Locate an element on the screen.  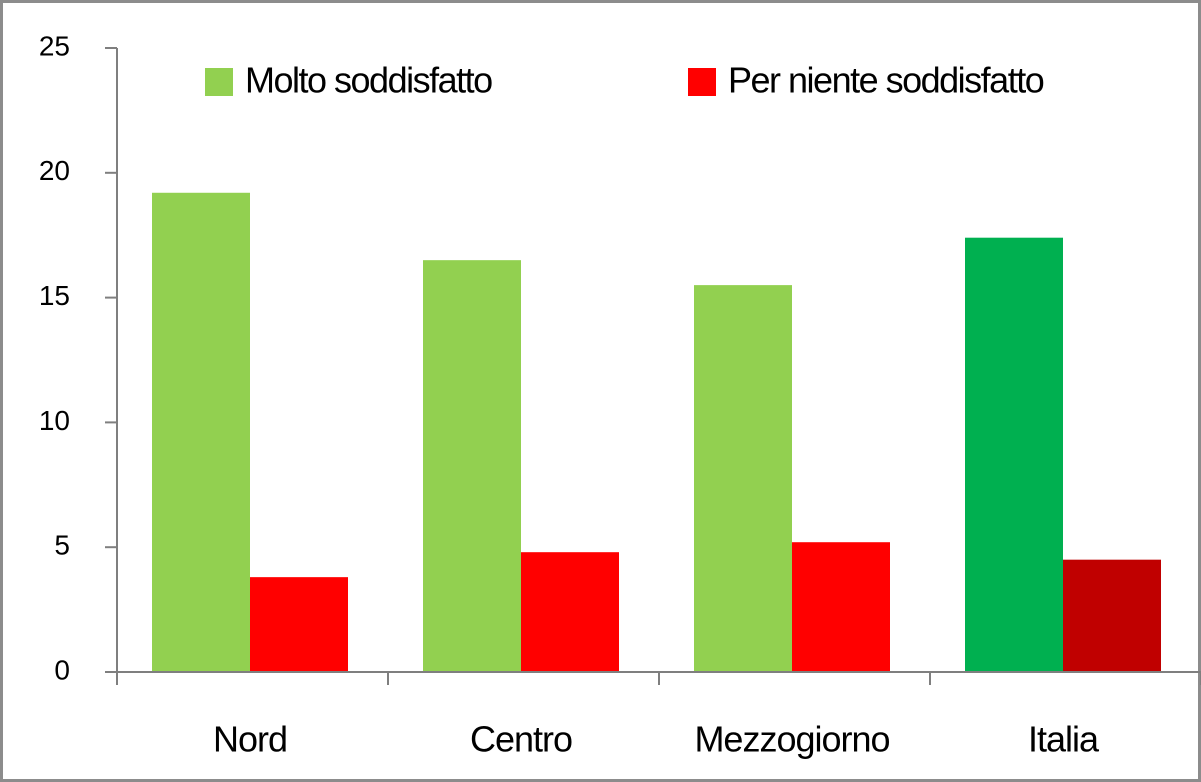
legend-label: Per niente soddisfatto is located at coordinates (886, 80).